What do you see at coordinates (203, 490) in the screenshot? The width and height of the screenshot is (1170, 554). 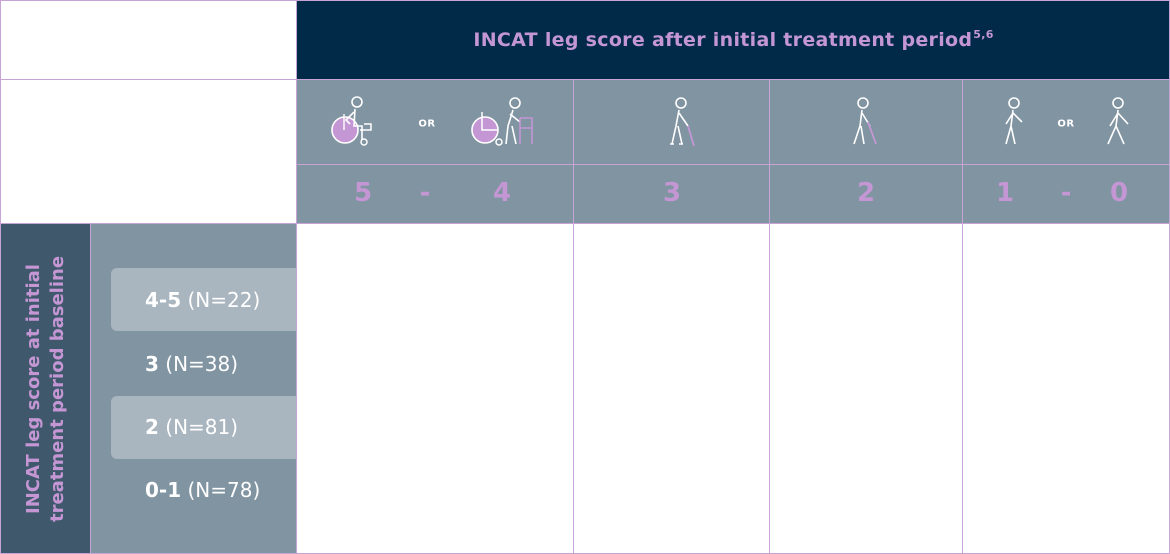 I see `row-label-0-1: 0-1 (N=78)` at bounding box center [203, 490].